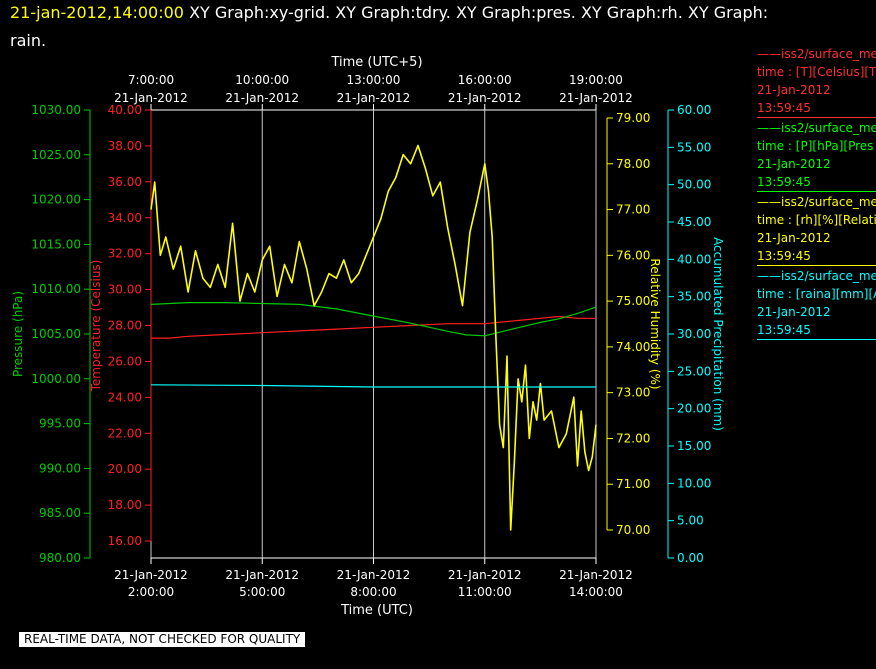 The height and width of the screenshot is (669, 876). What do you see at coordinates (694, 185) in the screenshot?
I see `y-tick-label-rain: 50.00` at bounding box center [694, 185].